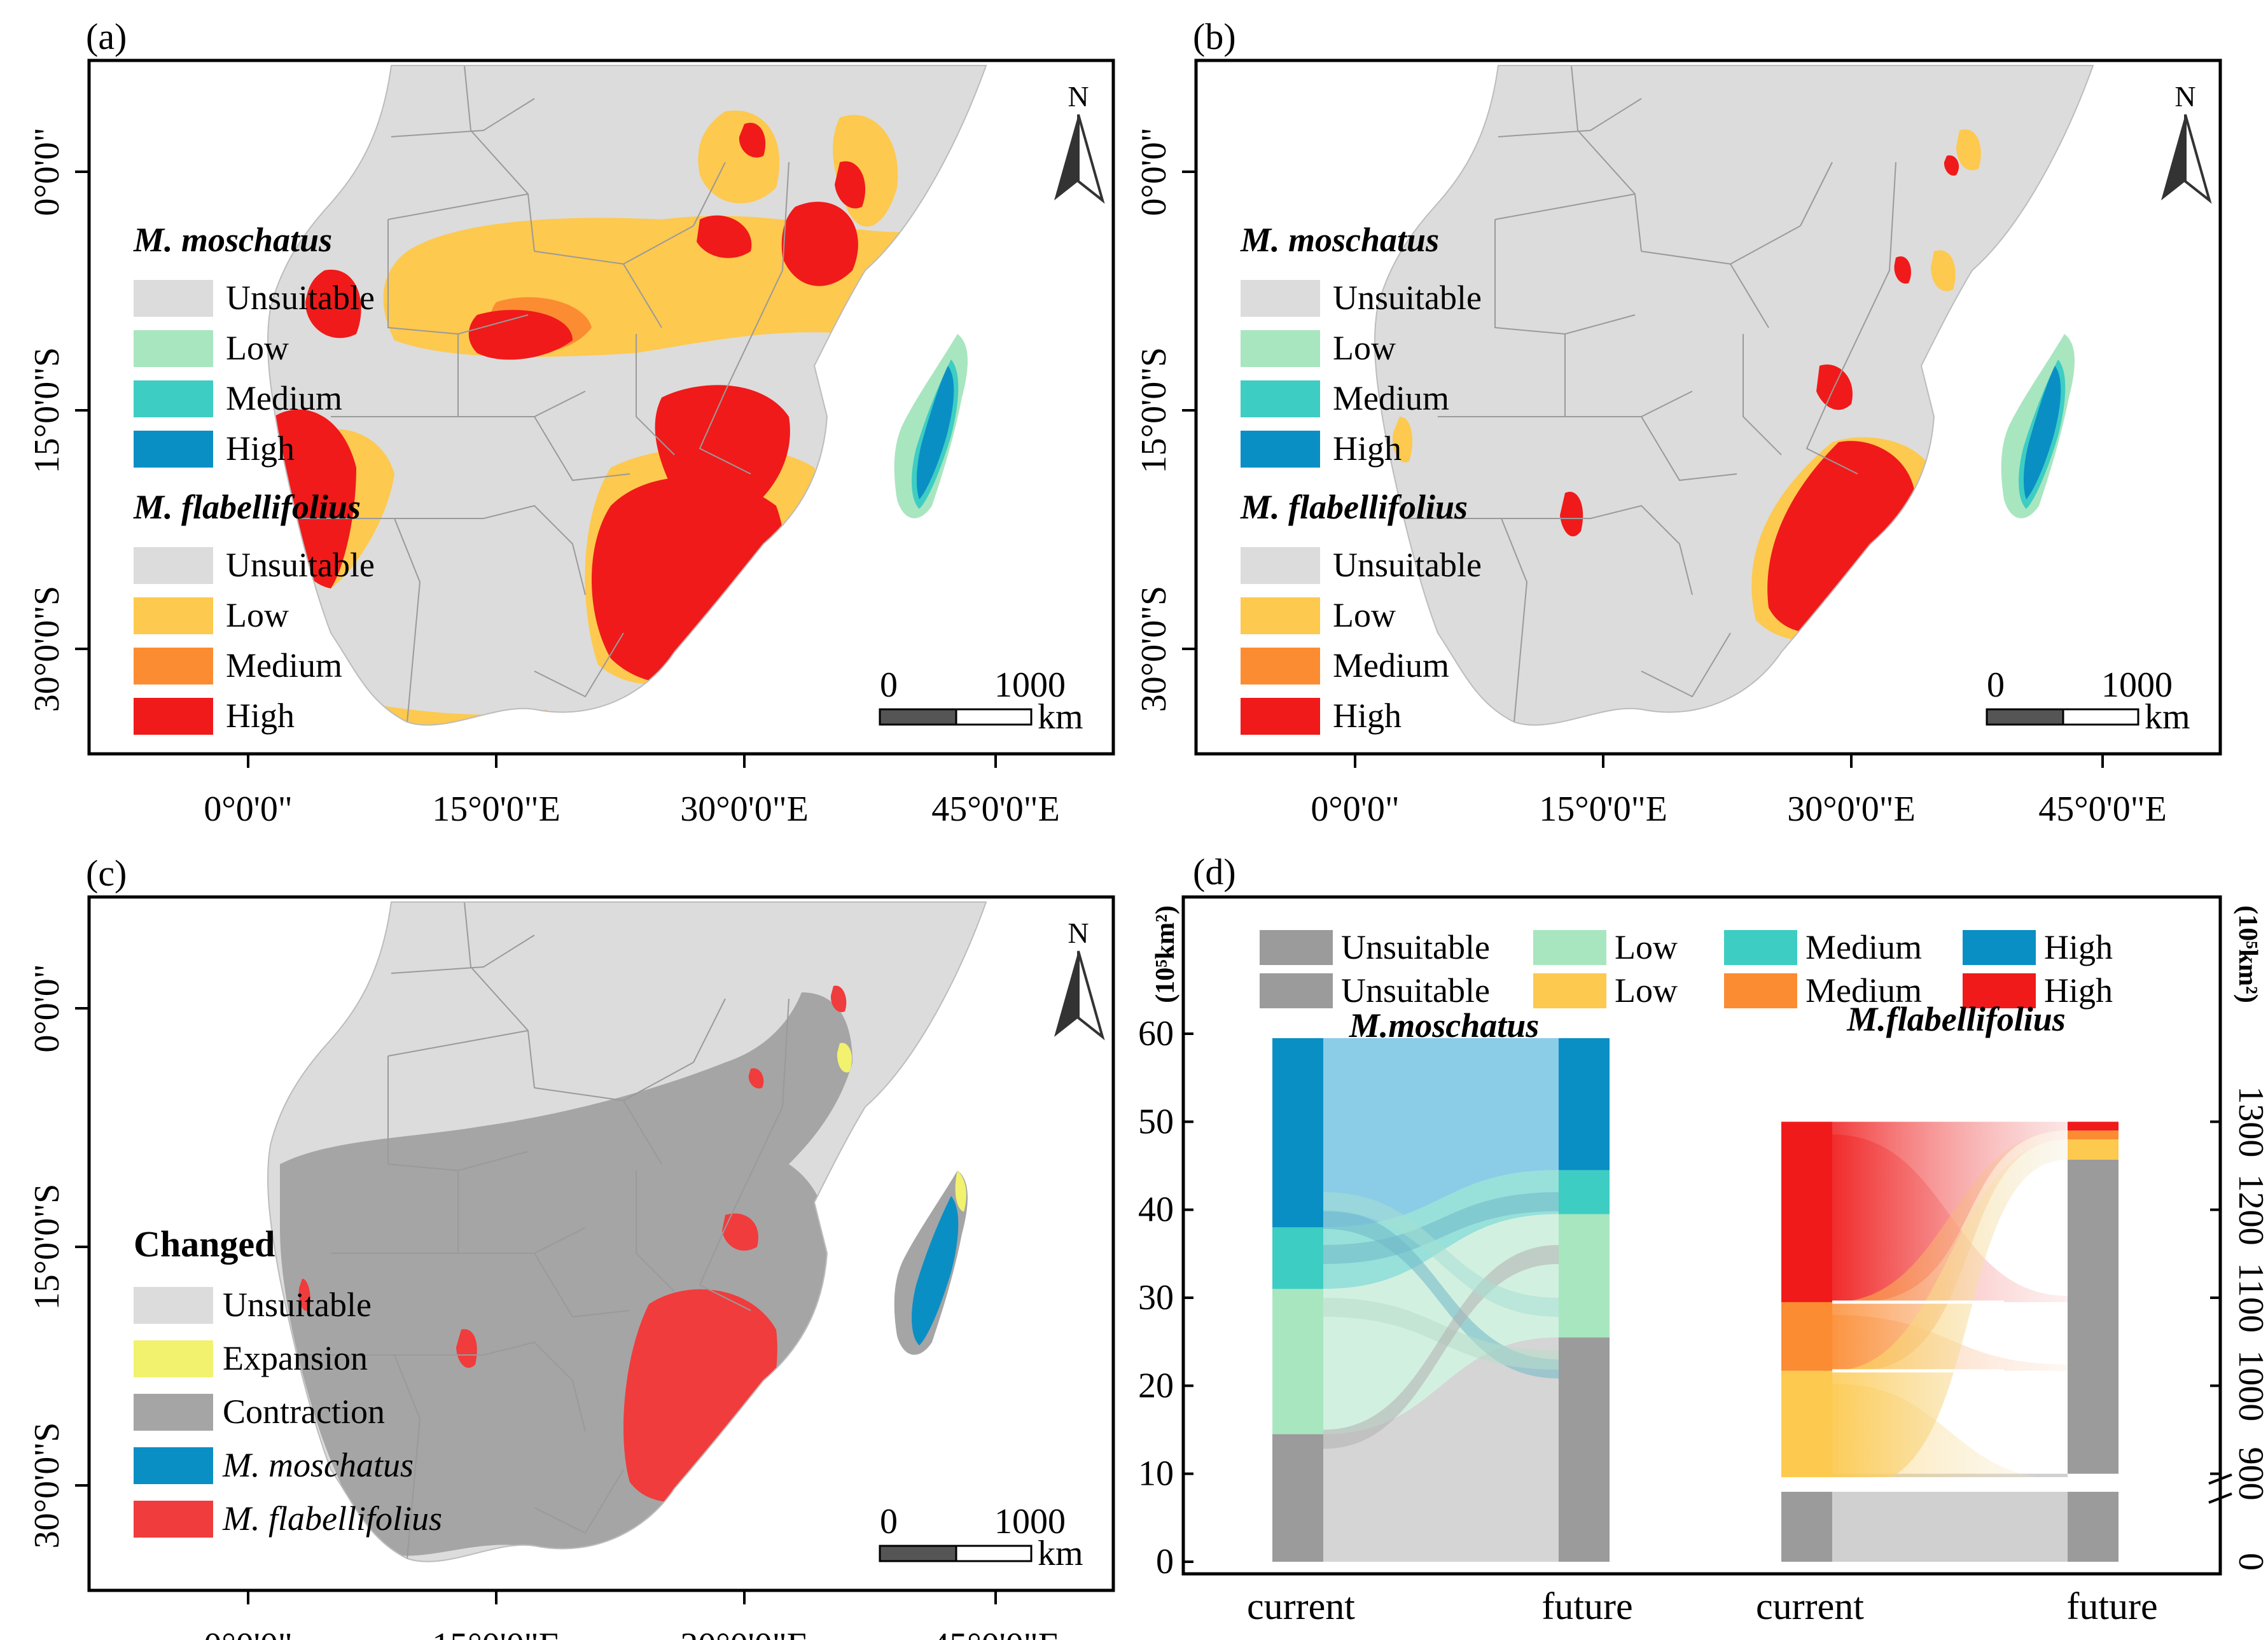  What do you see at coordinates (1154, 171) in the screenshot?
I see `y-tick-label: 0°0'0"` at bounding box center [1154, 171].